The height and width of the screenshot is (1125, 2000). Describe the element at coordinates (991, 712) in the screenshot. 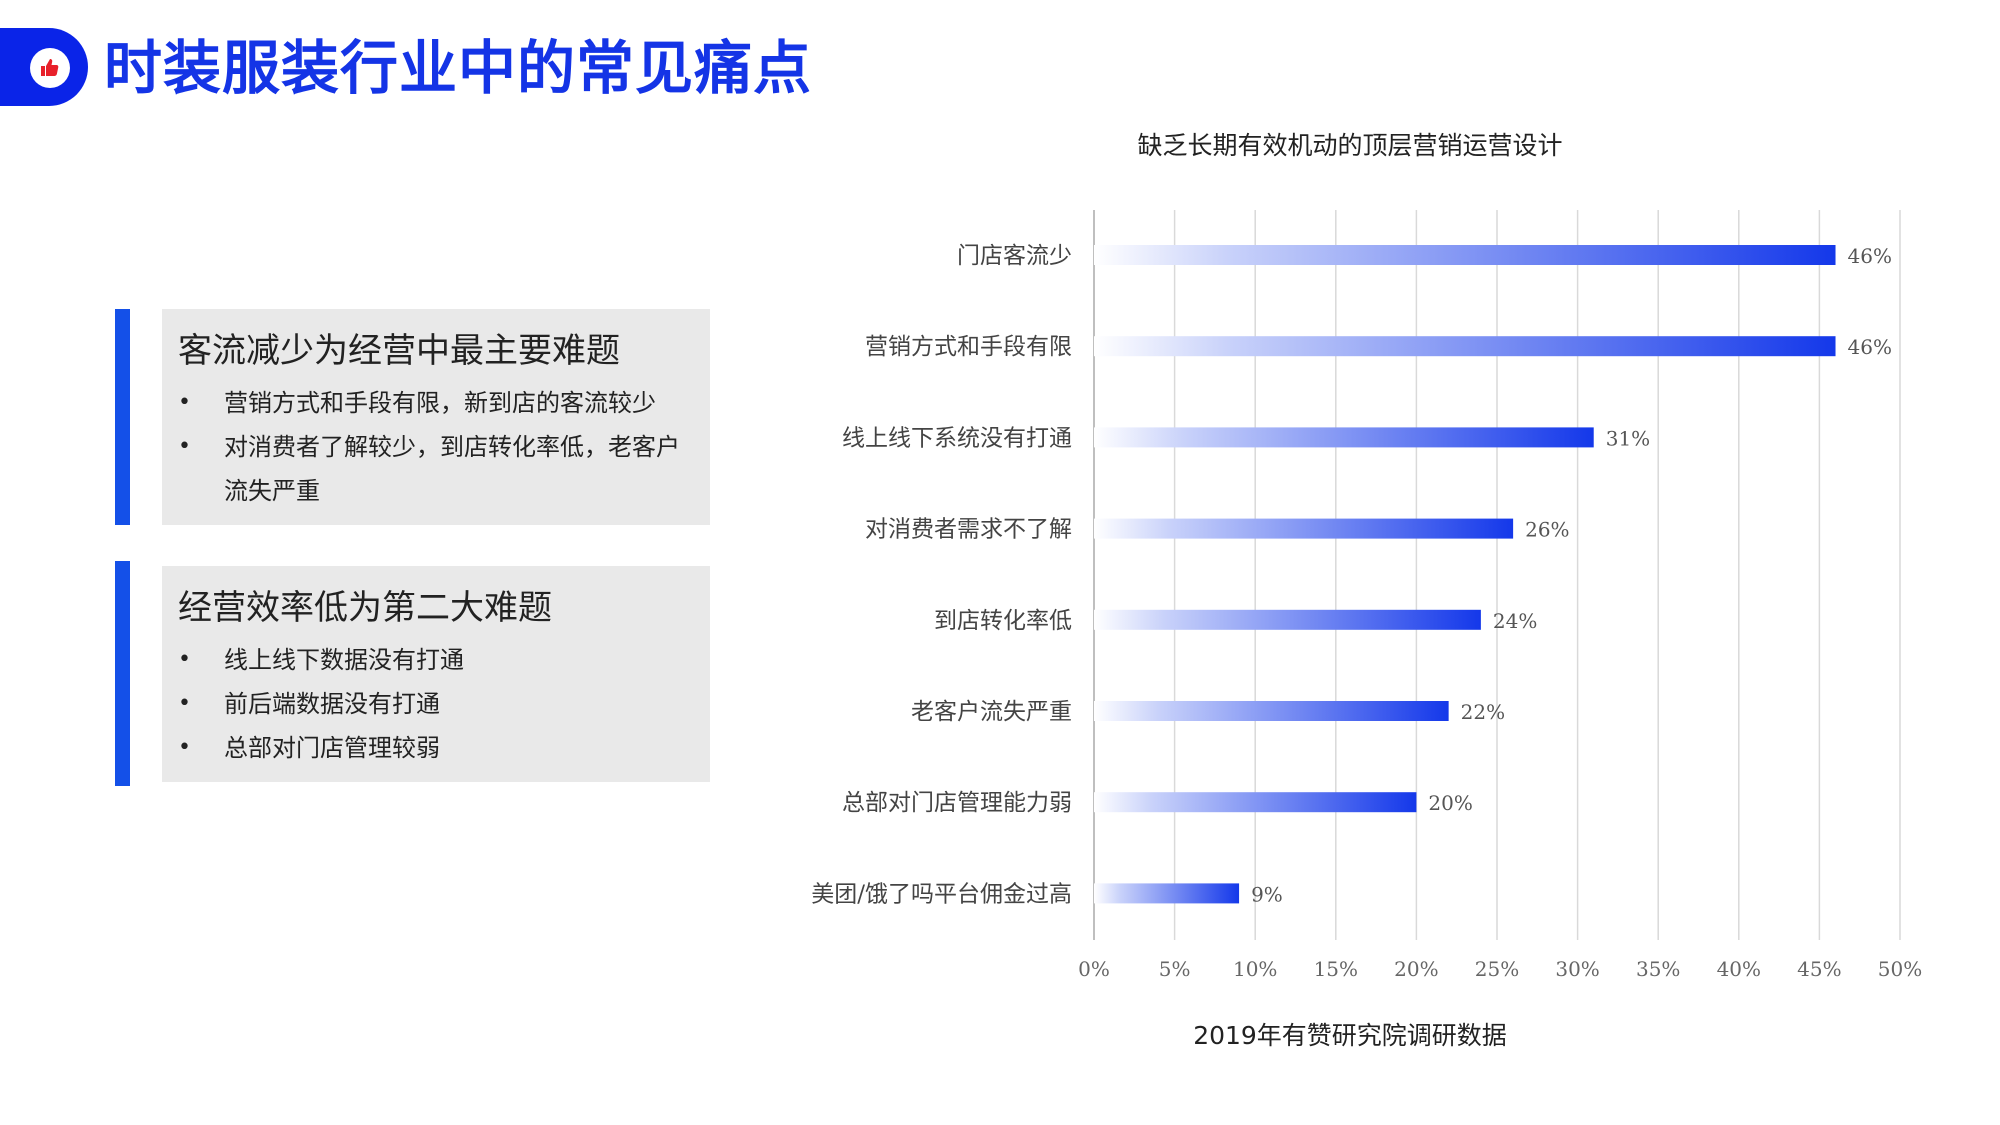

I see `category-label: 老客户流失严重` at that location.